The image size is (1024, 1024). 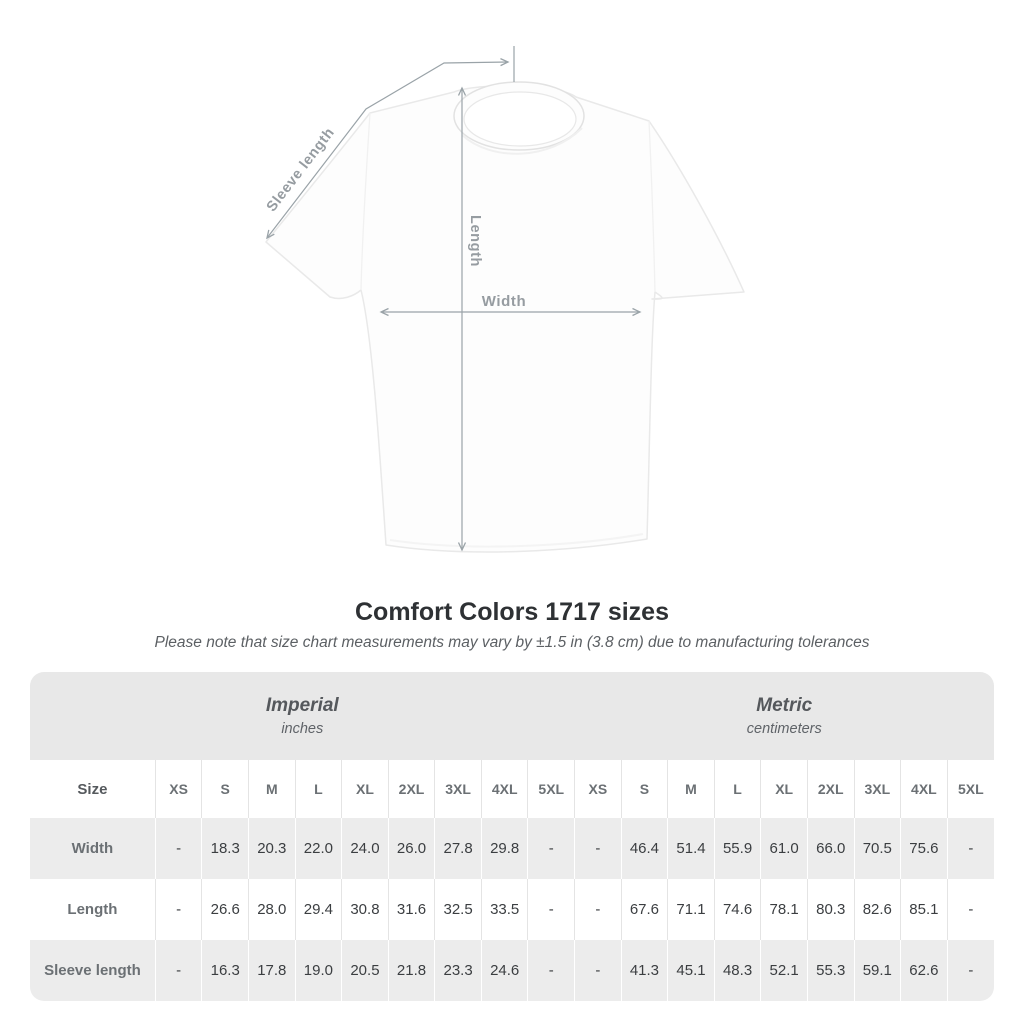 I want to click on width-label: Width, so click(x=504, y=301).